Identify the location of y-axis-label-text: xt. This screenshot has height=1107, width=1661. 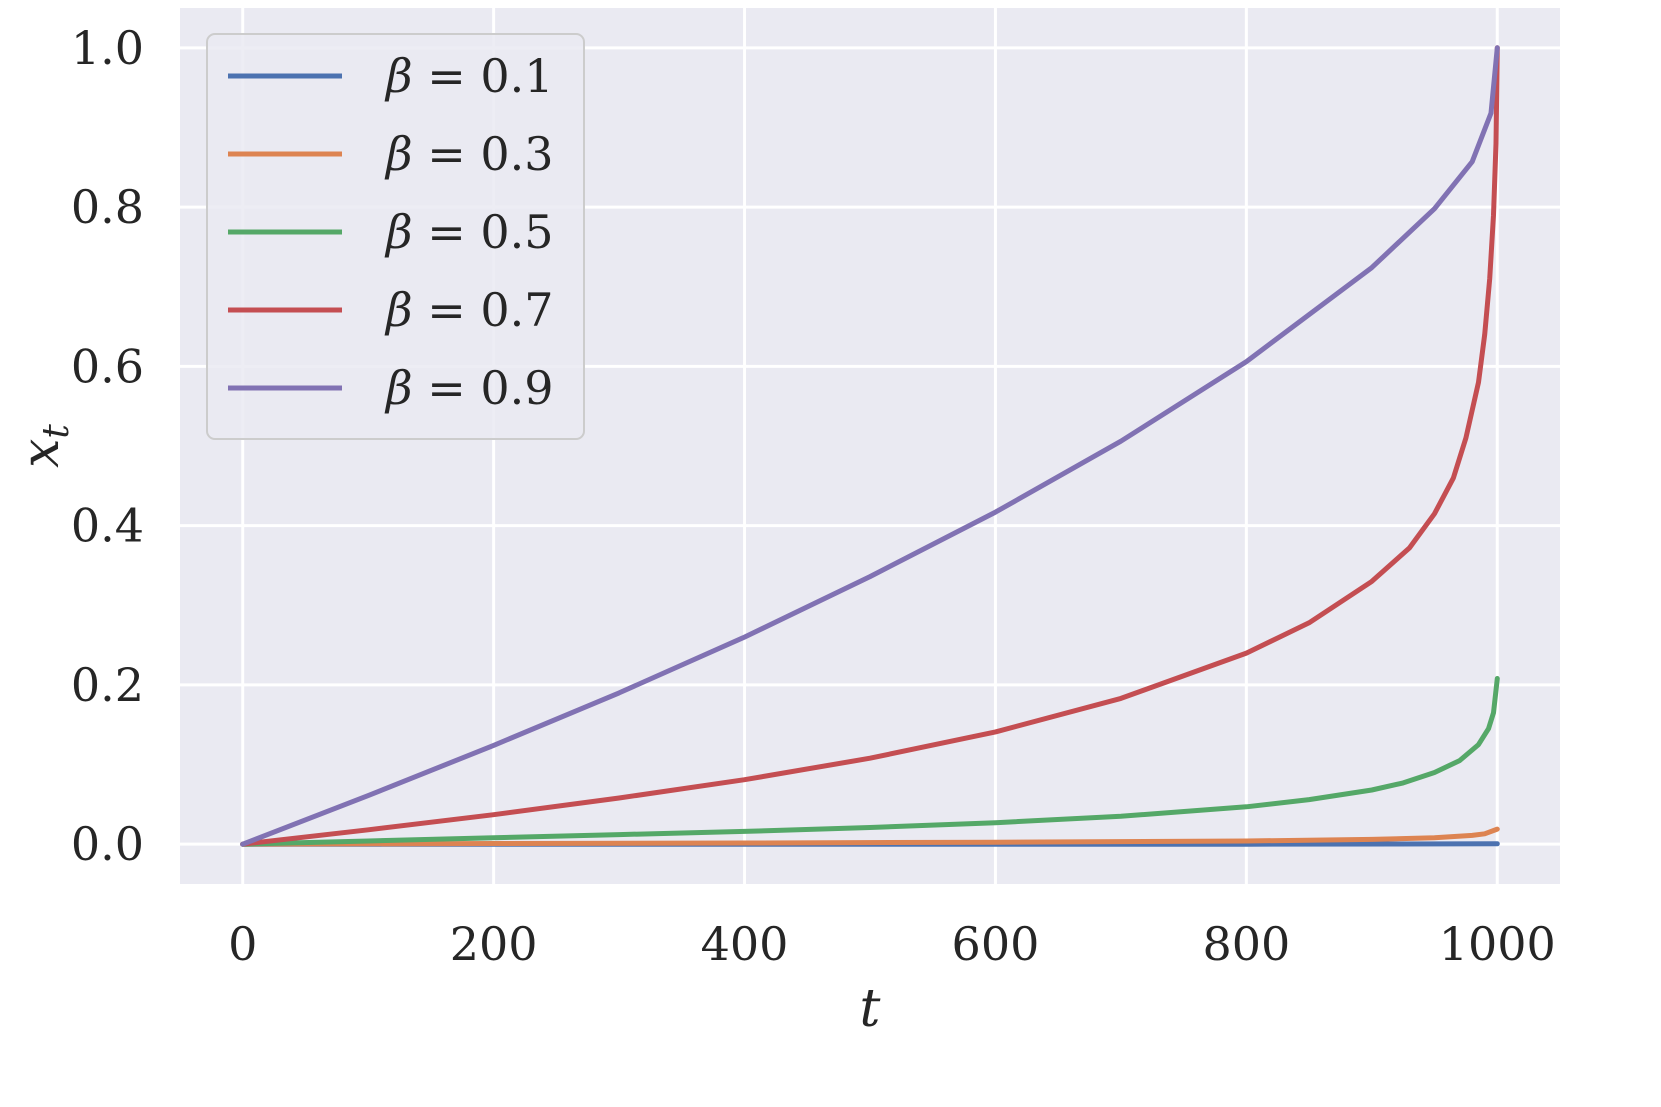
(44, 446).